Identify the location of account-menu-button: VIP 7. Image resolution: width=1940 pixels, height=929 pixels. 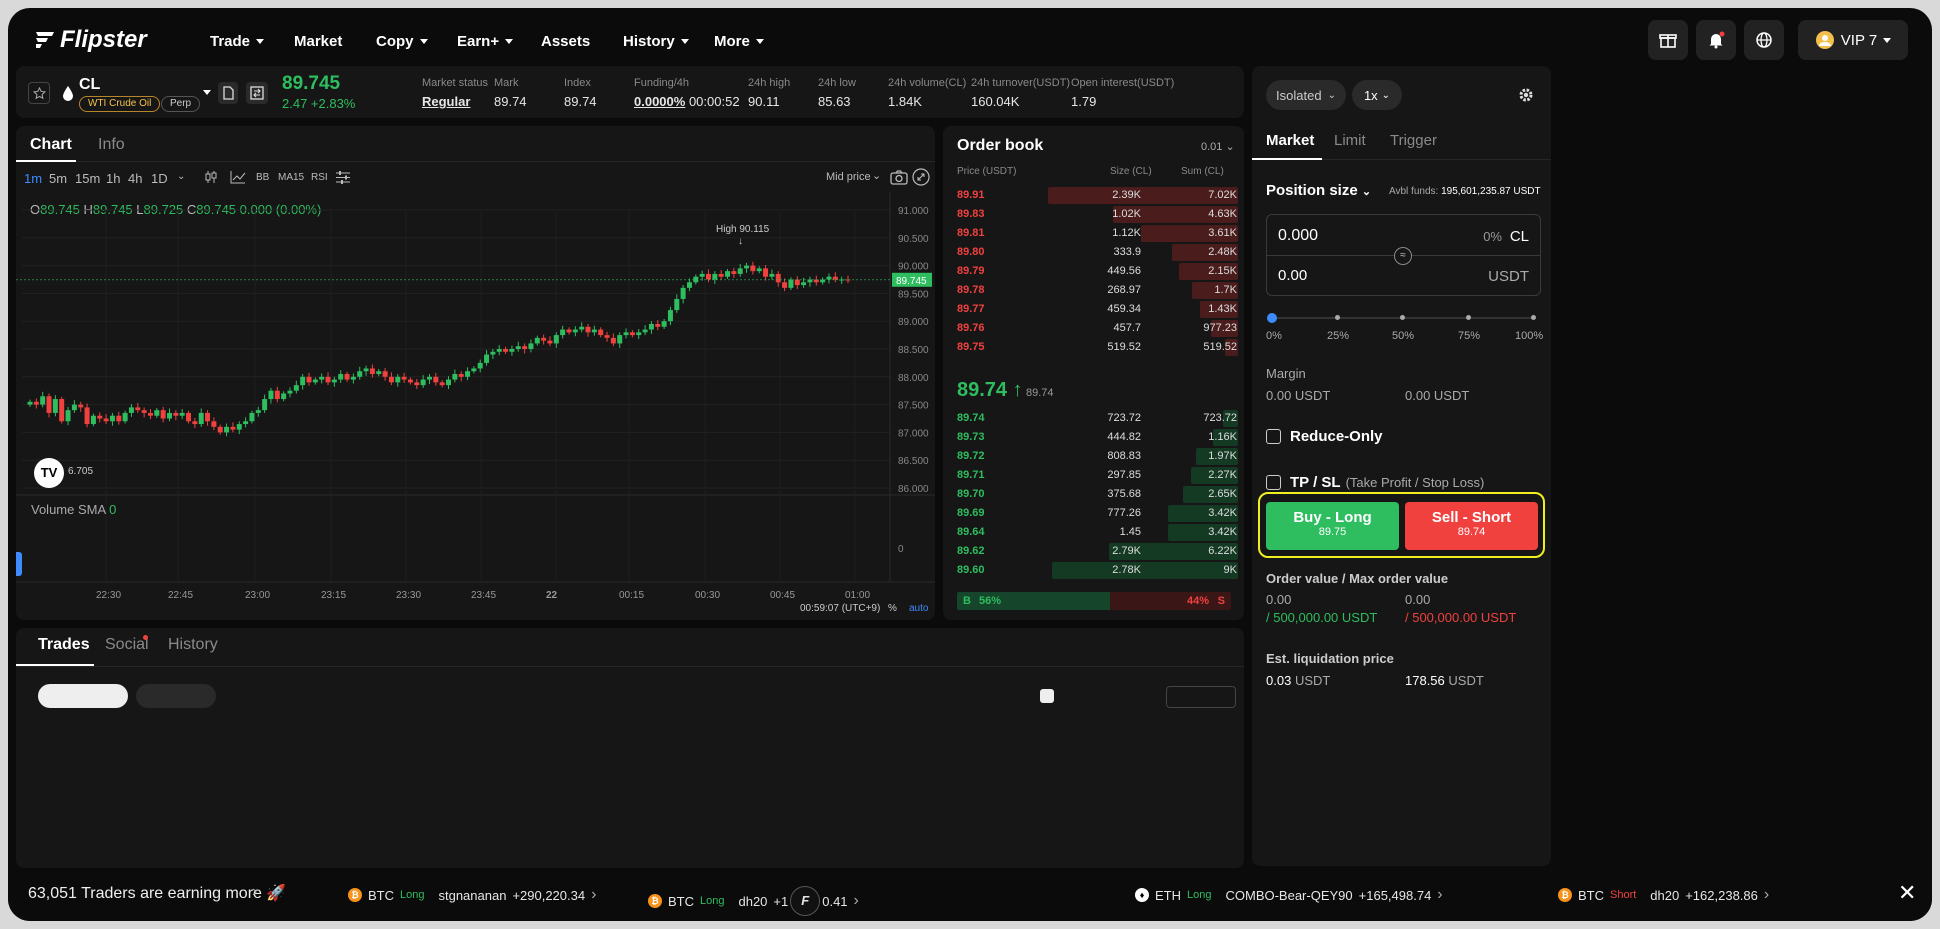
(1853, 40).